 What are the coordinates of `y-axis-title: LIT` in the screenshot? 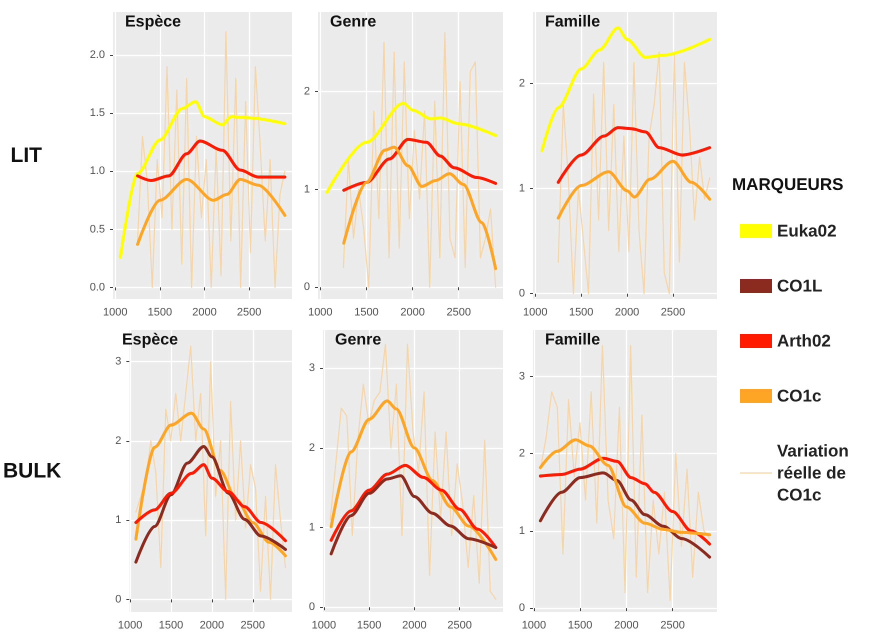 It's located at (26, 155).